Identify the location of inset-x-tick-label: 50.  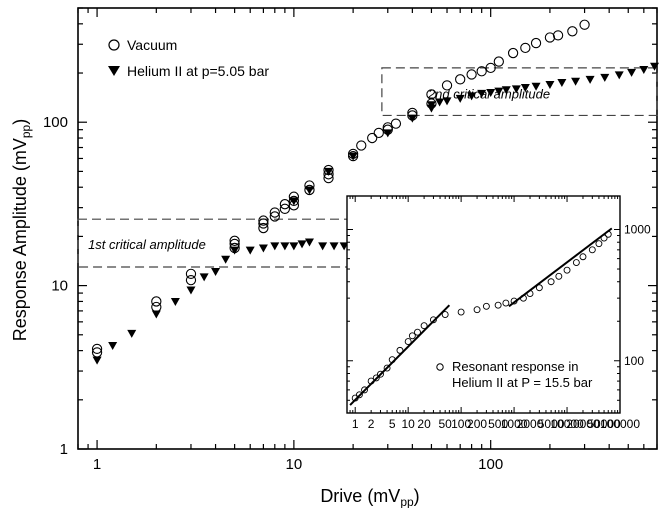
(446, 424).